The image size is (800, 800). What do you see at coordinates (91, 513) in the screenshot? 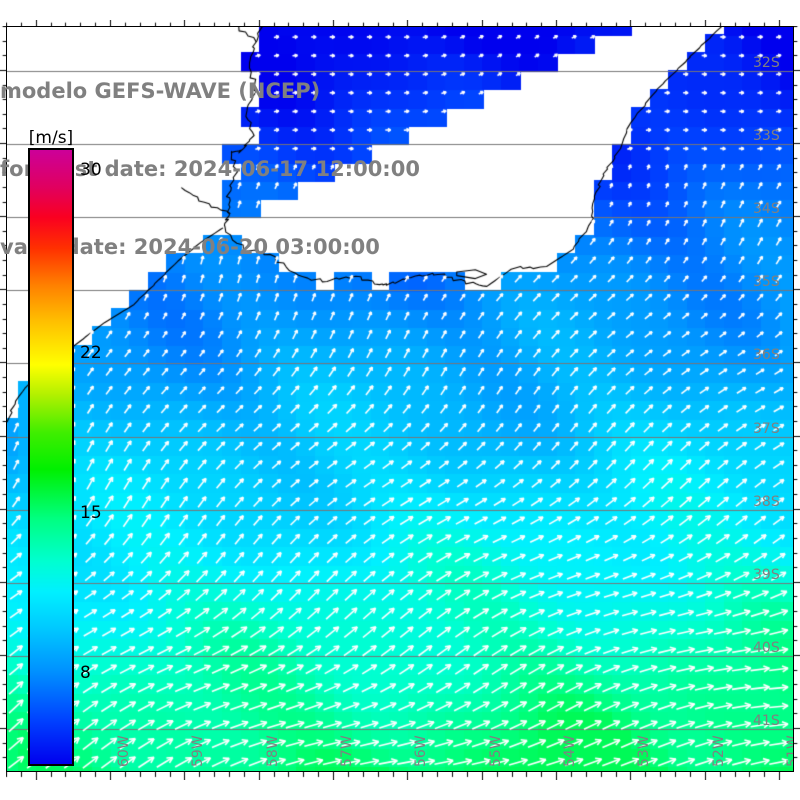
I see `colorbar-tick: 15` at bounding box center [91, 513].